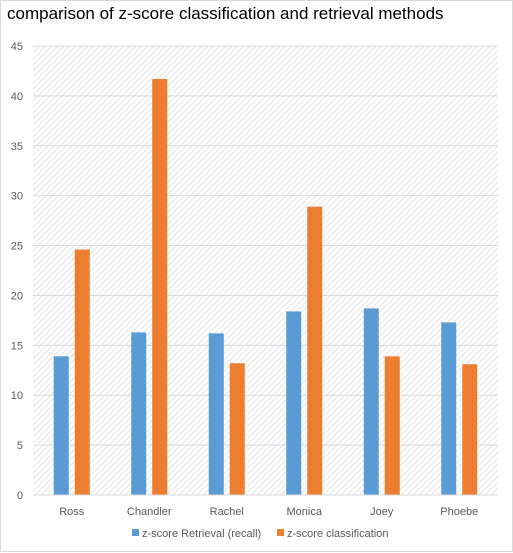 The image size is (513, 553). I want to click on y-tick-label: 20, so click(17, 296).